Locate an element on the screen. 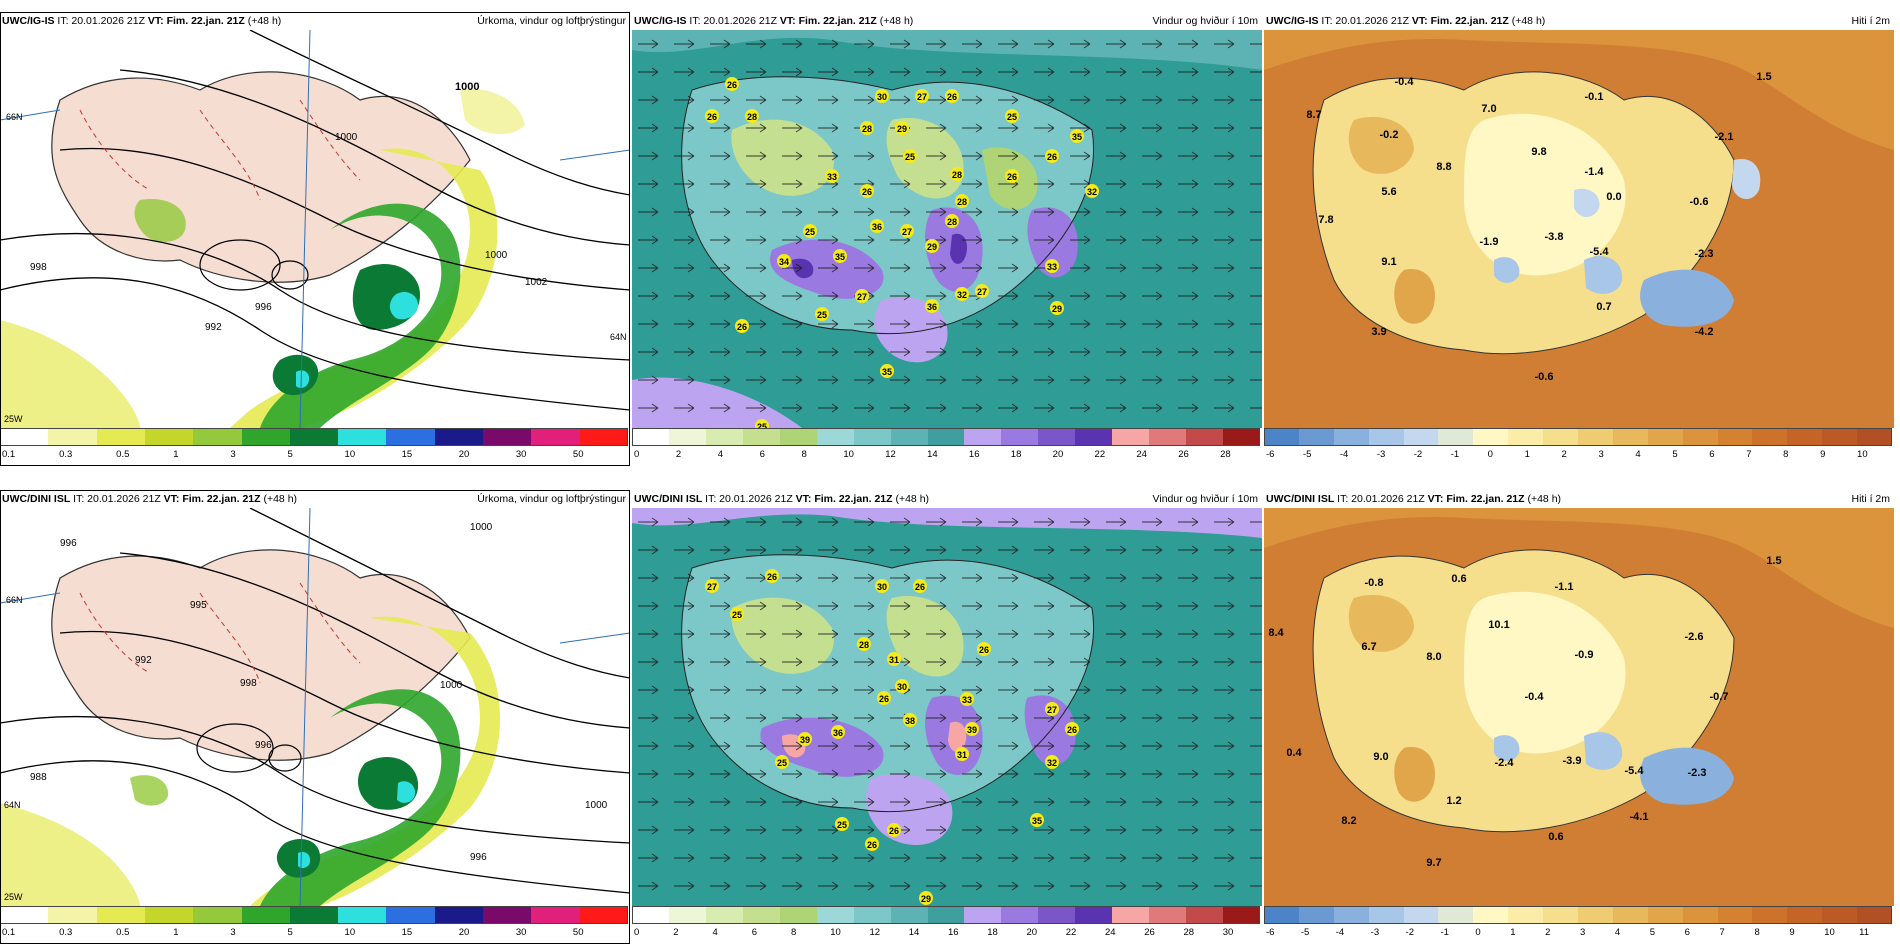 The height and width of the screenshot is (950, 1900). colorbar-tick: -2 is located at coordinates (1418, 454).